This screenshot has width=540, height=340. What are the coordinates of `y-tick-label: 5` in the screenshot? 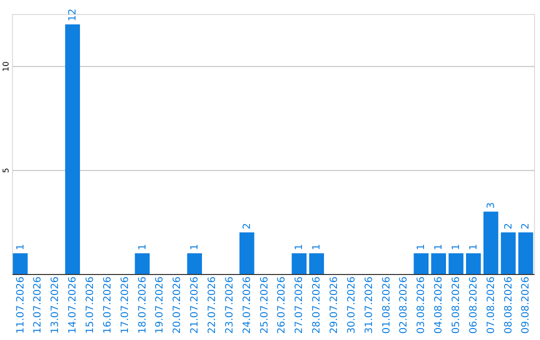 It's located at (6, 171).